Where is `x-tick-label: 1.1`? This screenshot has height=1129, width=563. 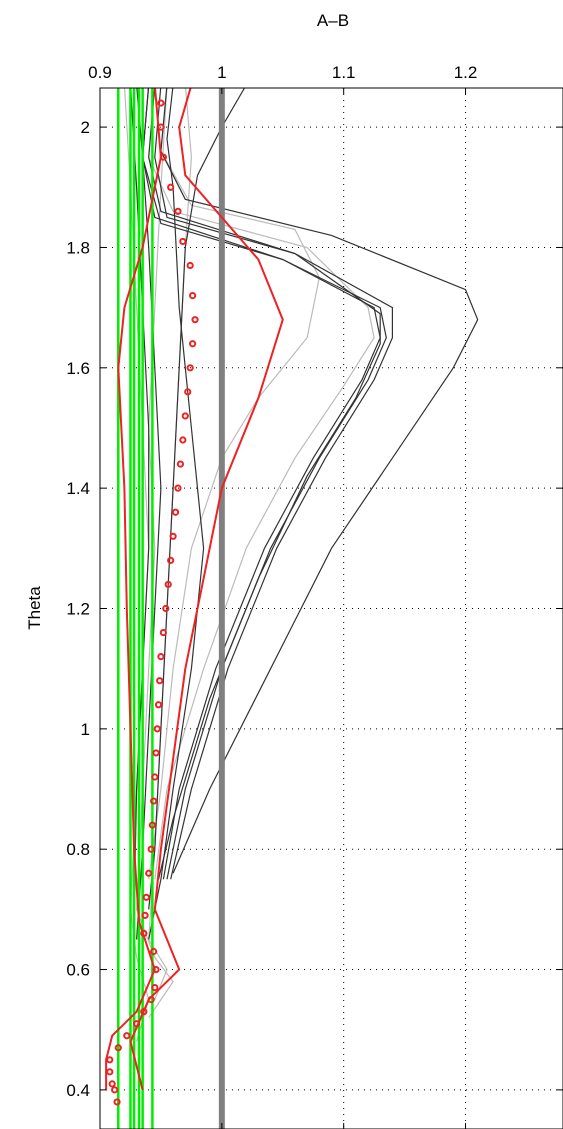
x-tick-label: 1.1 is located at coordinates (344, 72).